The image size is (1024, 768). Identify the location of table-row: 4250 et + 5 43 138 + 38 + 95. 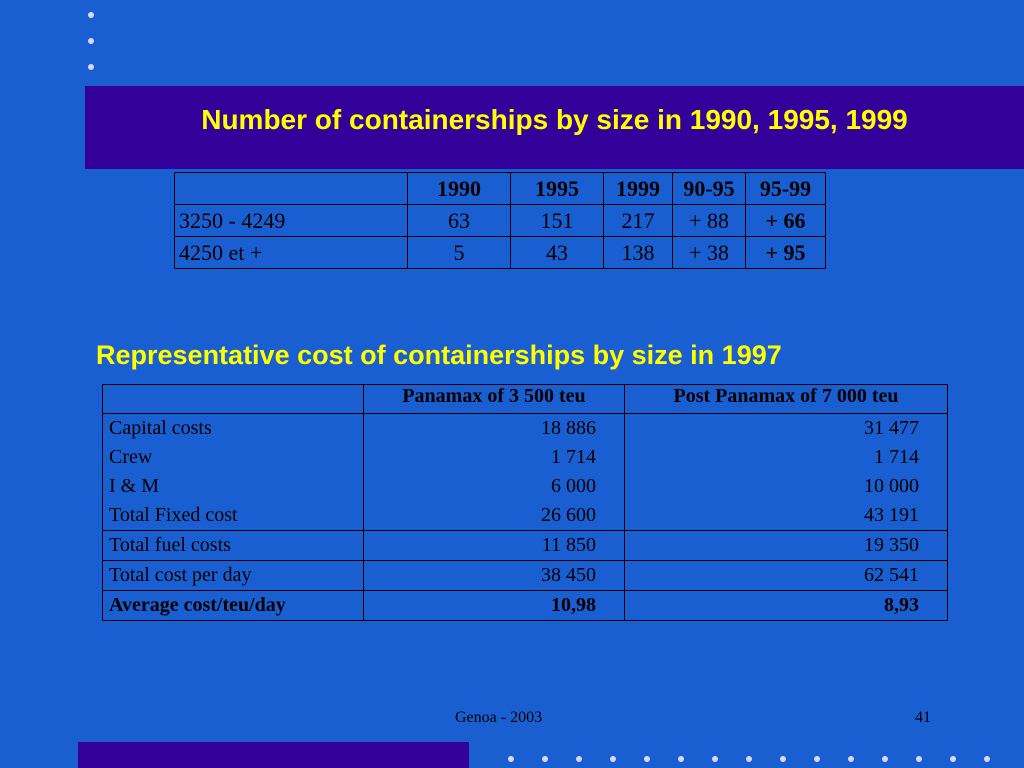
(500, 252).